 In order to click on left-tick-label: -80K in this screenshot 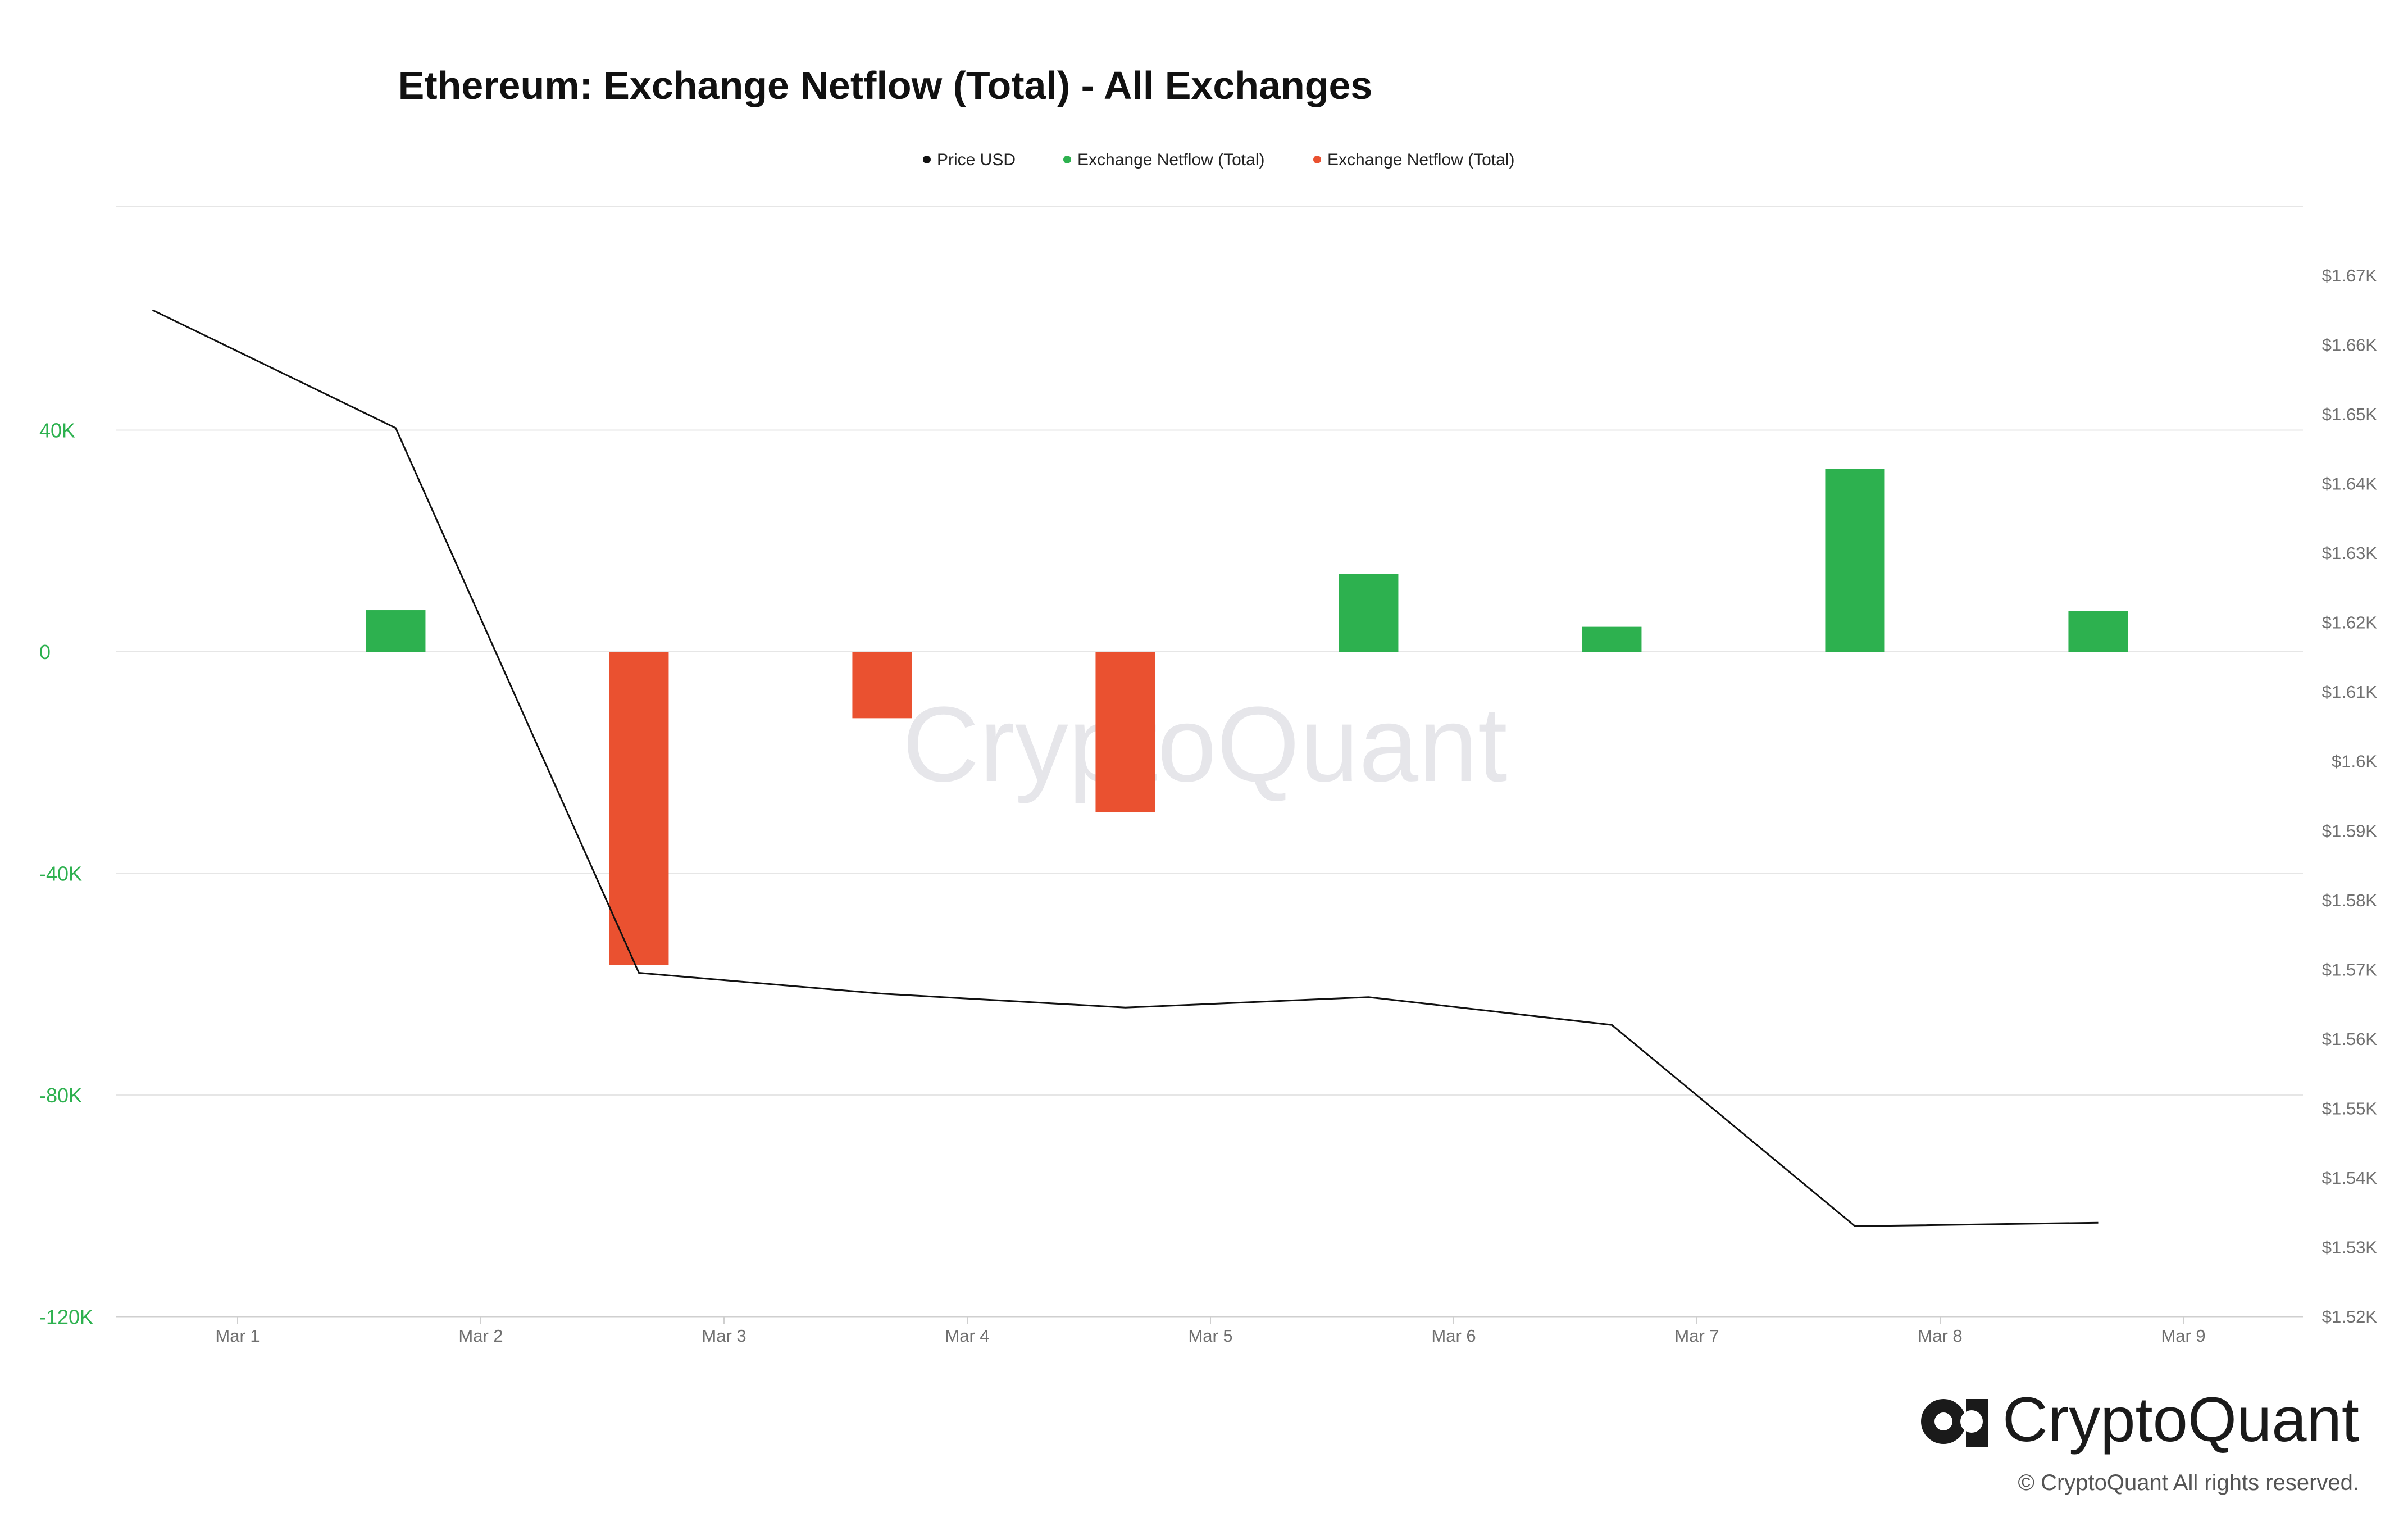, I will do `click(60, 1095)`.